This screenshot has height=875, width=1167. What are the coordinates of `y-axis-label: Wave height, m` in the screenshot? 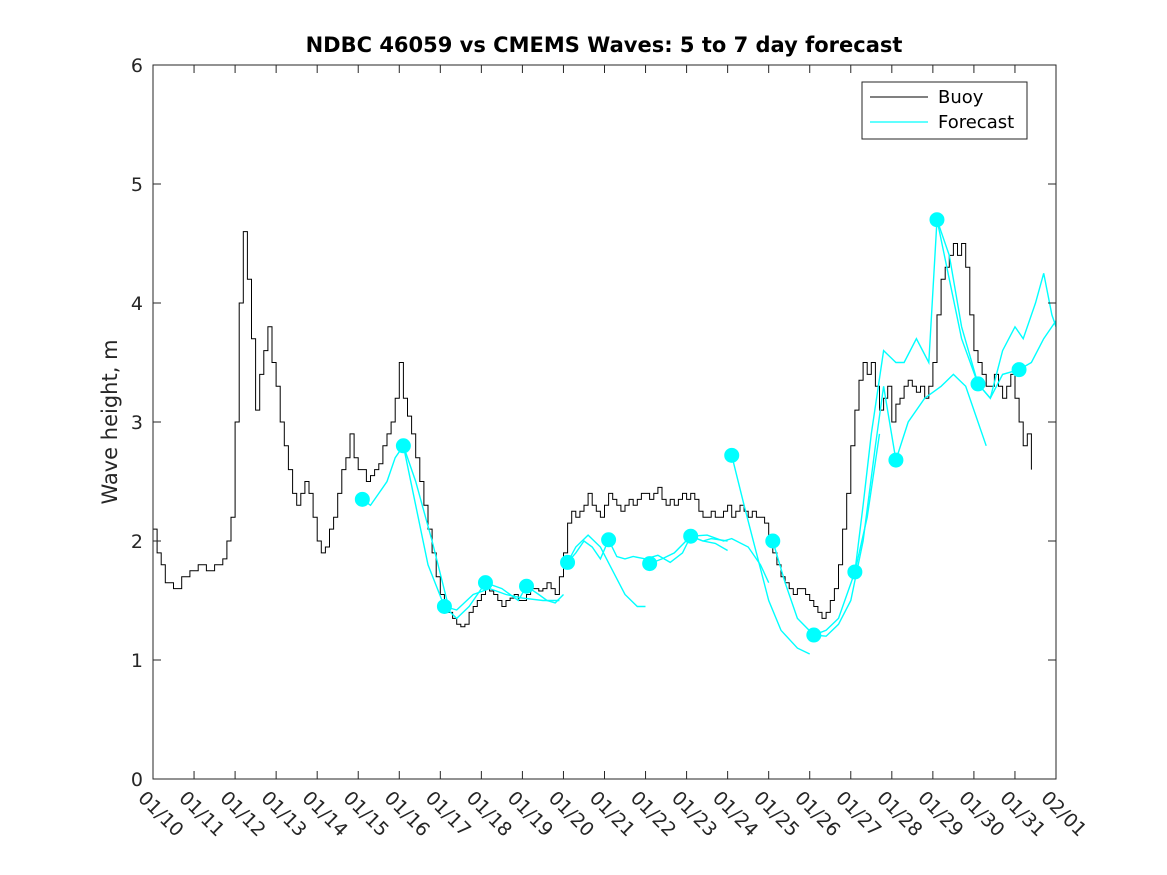 It's located at (110, 421).